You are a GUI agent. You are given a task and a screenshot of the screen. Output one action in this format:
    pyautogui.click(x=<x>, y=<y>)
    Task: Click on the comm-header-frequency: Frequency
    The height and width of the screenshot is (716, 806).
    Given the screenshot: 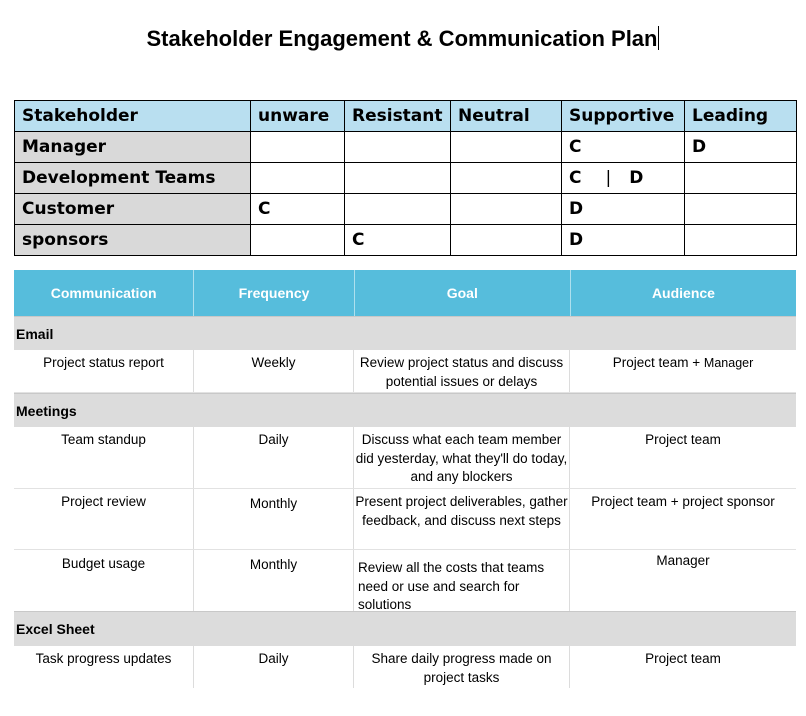 What is the action you would take?
    pyautogui.click(x=274, y=293)
    